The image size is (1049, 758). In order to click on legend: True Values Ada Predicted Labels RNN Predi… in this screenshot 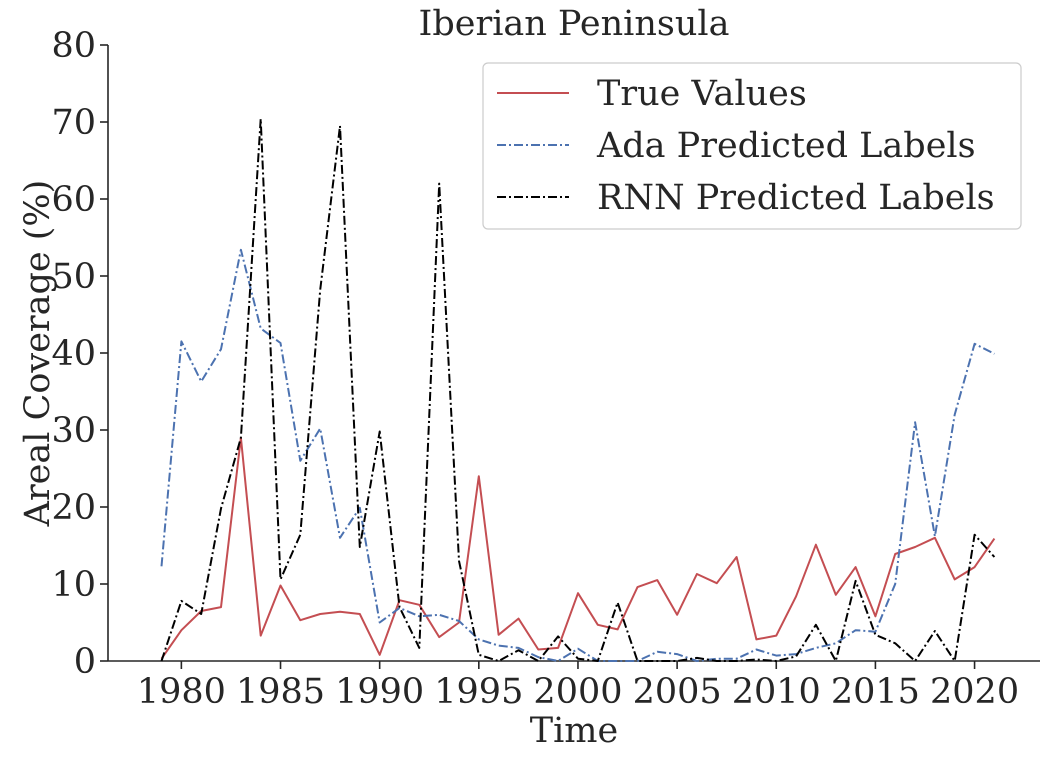, I will do `click(752, 146)`.